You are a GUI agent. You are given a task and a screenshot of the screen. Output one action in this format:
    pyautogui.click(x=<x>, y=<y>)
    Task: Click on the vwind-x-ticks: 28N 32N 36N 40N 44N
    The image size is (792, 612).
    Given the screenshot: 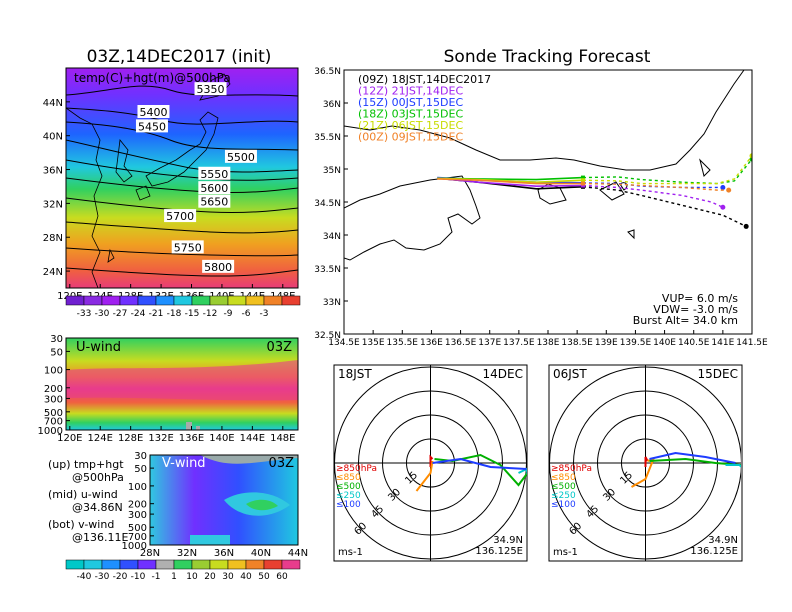 What is the action you would take?
    pyautogui.click(x=224, y=553)
    